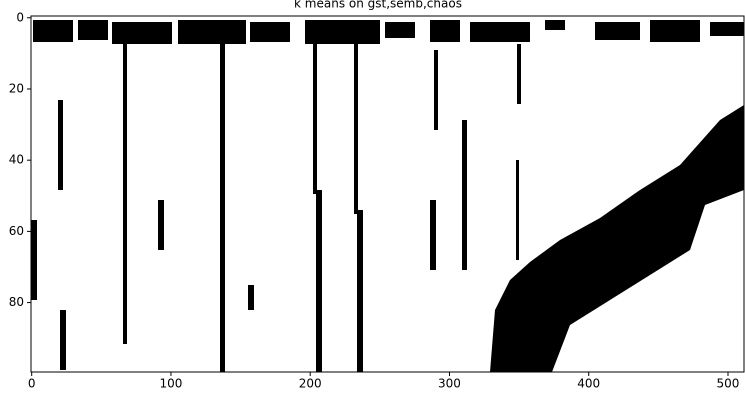 The height and width of the screenshot is (394, 745). I want to click on chart-title: k means on gst,semb,chaos, so click(378, 5).